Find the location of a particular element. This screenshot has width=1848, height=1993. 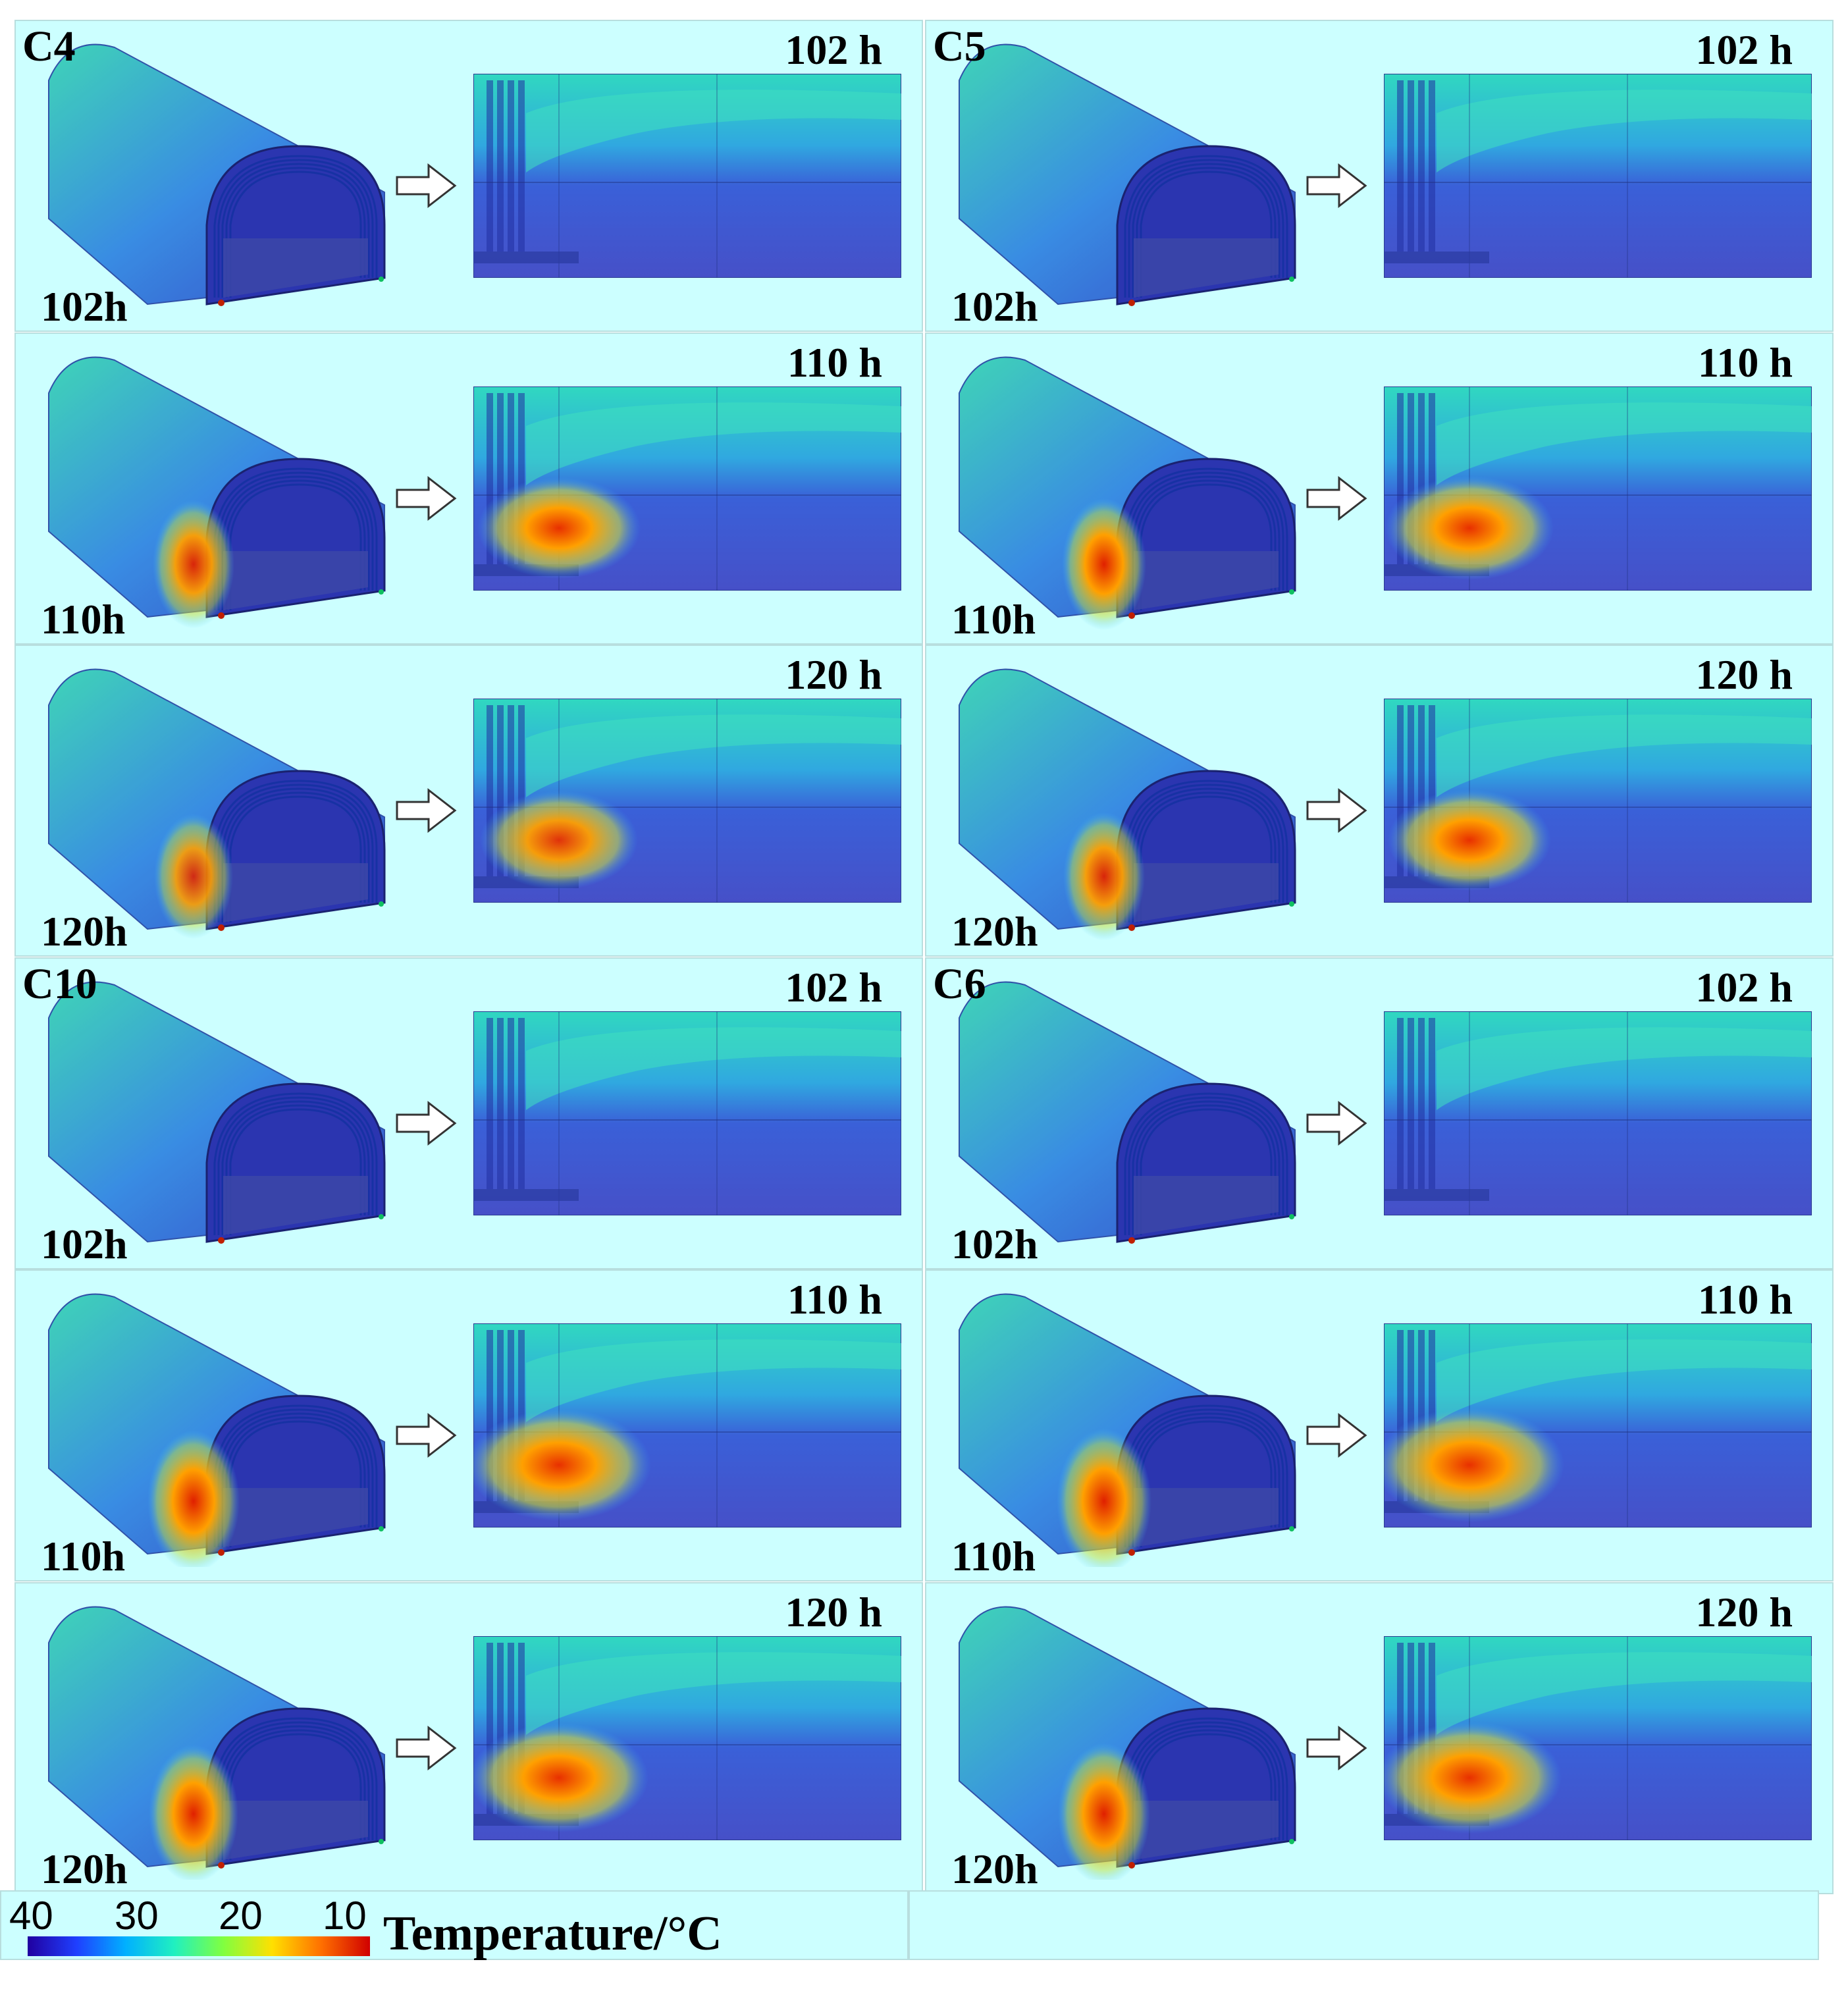

panel-c10-120h: 120 h 120h is located at coordinates (468, 1737).